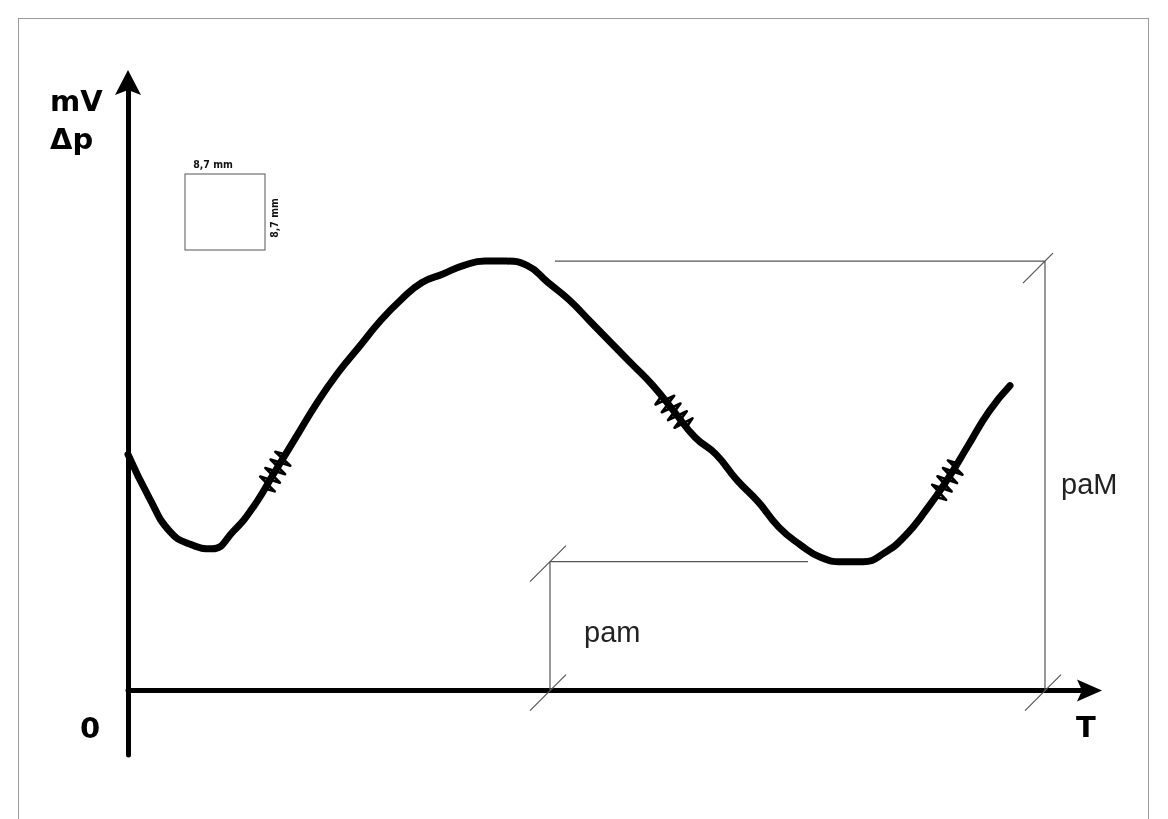 The image size is (1168, 819). I want to click on text: 0, so click(90, 727).